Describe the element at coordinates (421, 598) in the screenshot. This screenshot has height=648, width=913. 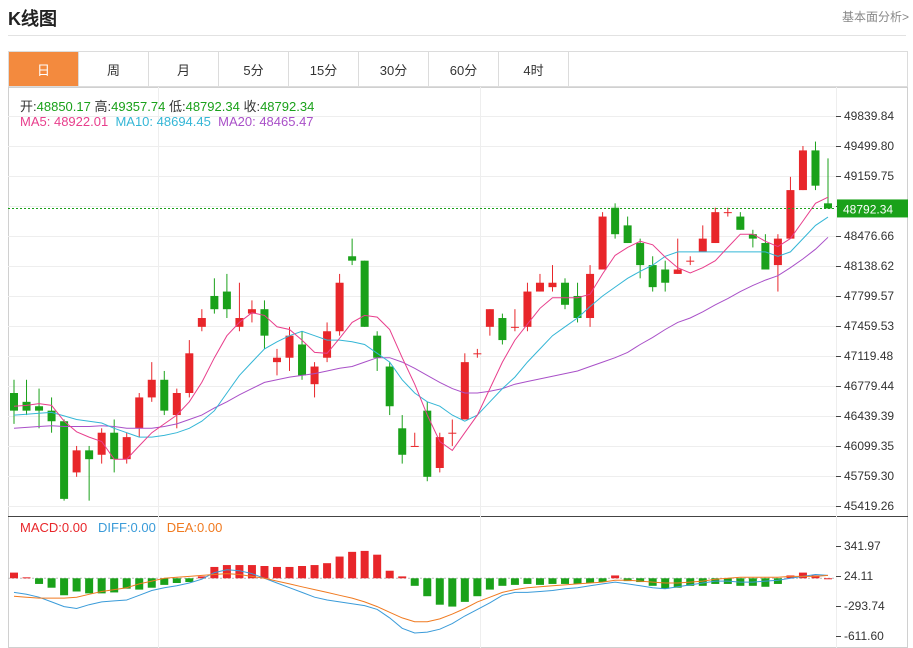
I see `dea-line` at that location.